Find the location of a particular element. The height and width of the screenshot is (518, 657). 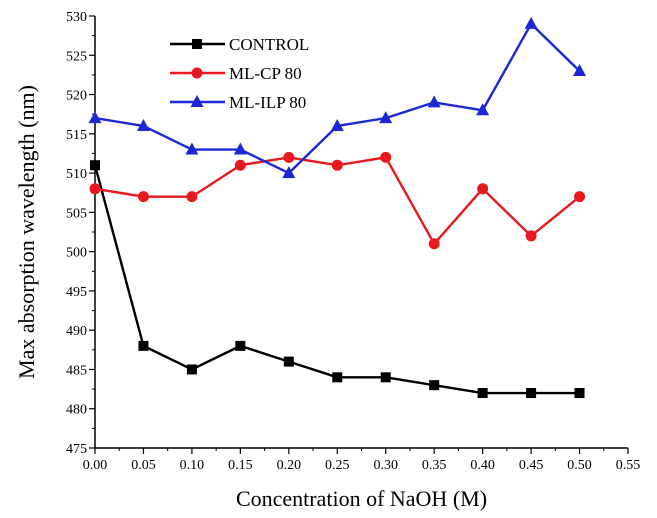

x-tick-label: 0.20 is located at coordinates (289, 465).